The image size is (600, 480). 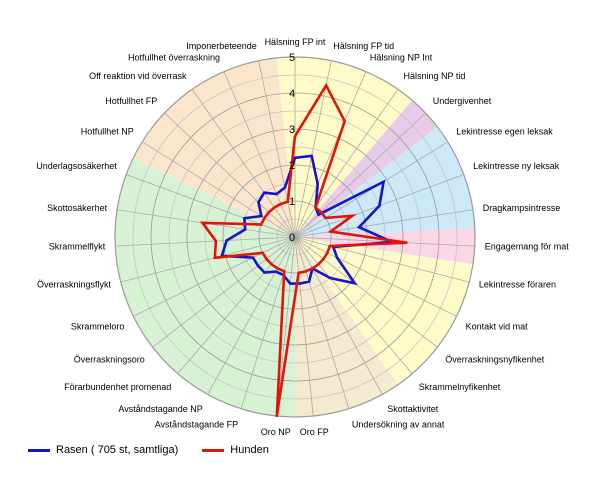 What do you see at coordinates (504, 131) in the screenshot?
I see `category-label-5: Lekintresse egen leksak` at bounding box center [504, 131].